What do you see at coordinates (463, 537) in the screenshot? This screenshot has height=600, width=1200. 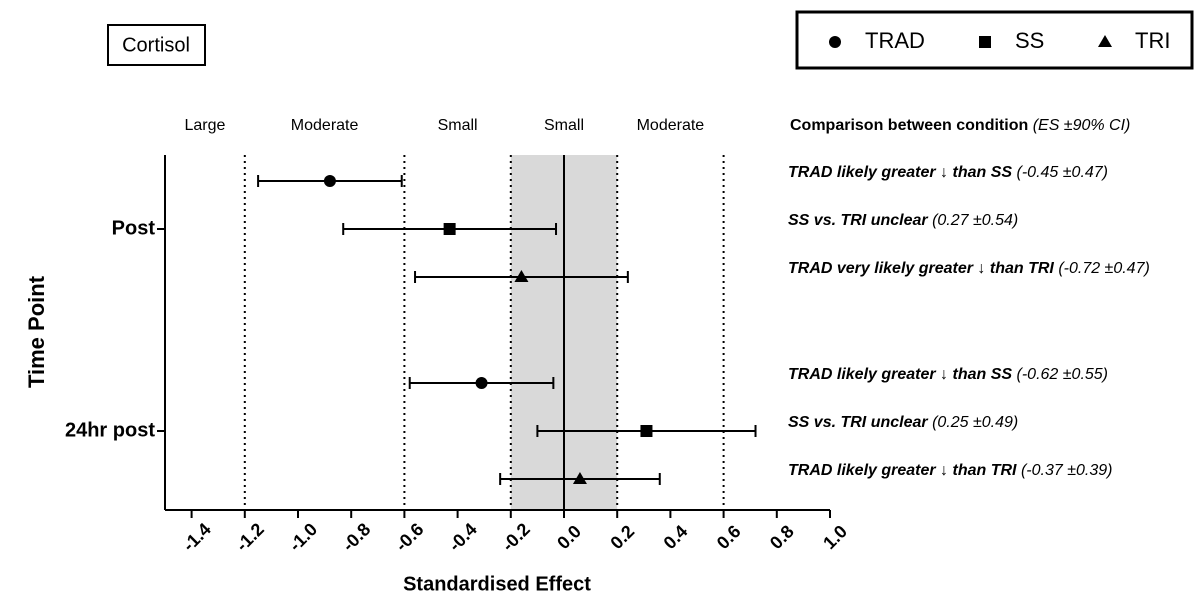 I see `x-tick-label: -0.4` at bounding box center [463, 537].